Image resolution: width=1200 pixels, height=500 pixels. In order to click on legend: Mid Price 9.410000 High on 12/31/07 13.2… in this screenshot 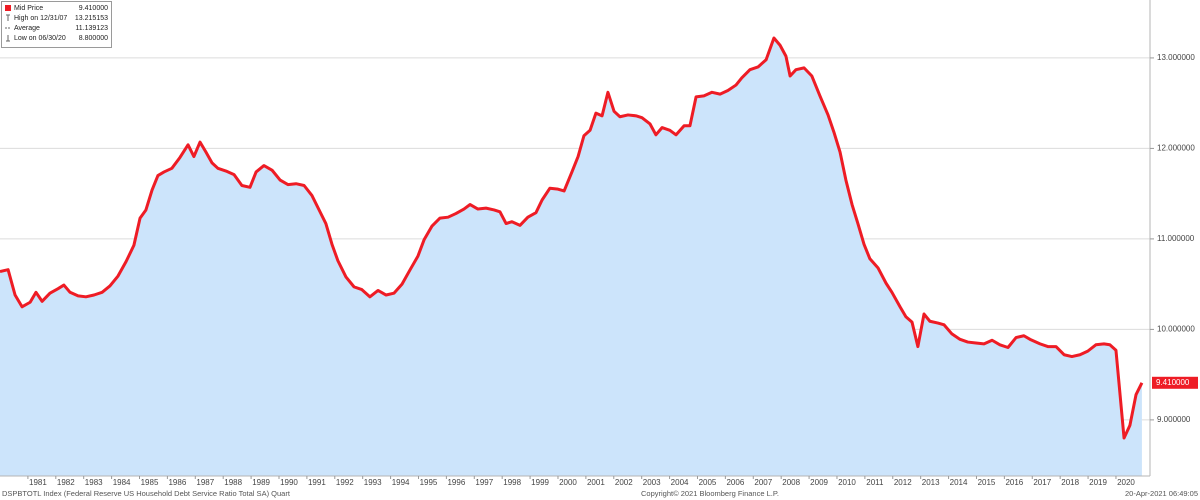, I will do `click(56, 24)`.